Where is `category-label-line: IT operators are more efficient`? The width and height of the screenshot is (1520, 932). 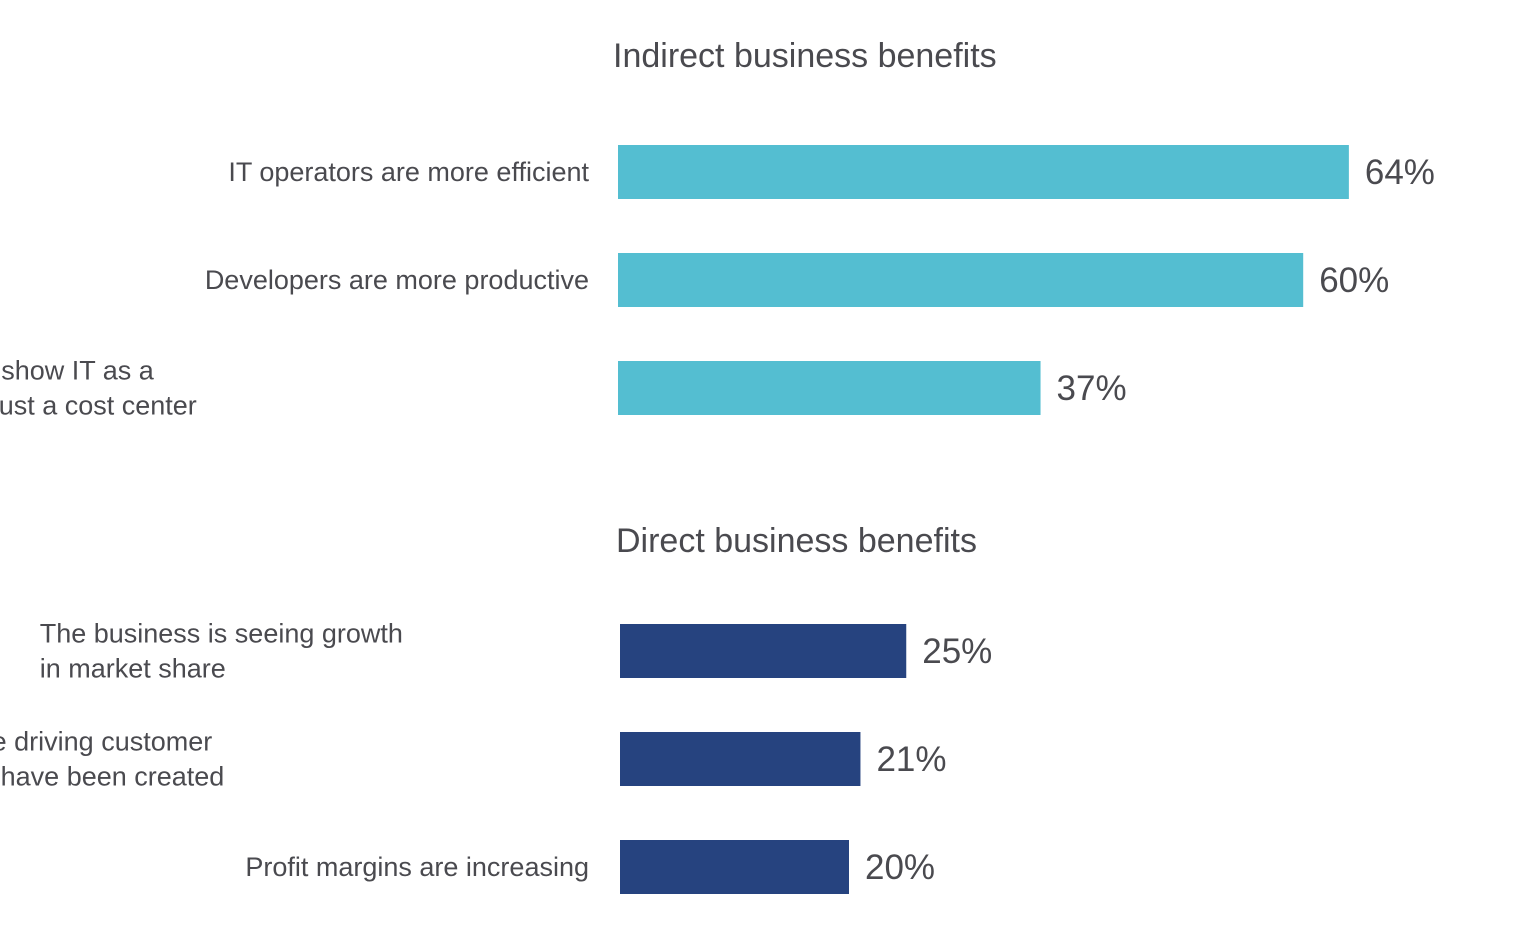 category-label-line: IT operators are more efficient is located at coordinates (408, 172).